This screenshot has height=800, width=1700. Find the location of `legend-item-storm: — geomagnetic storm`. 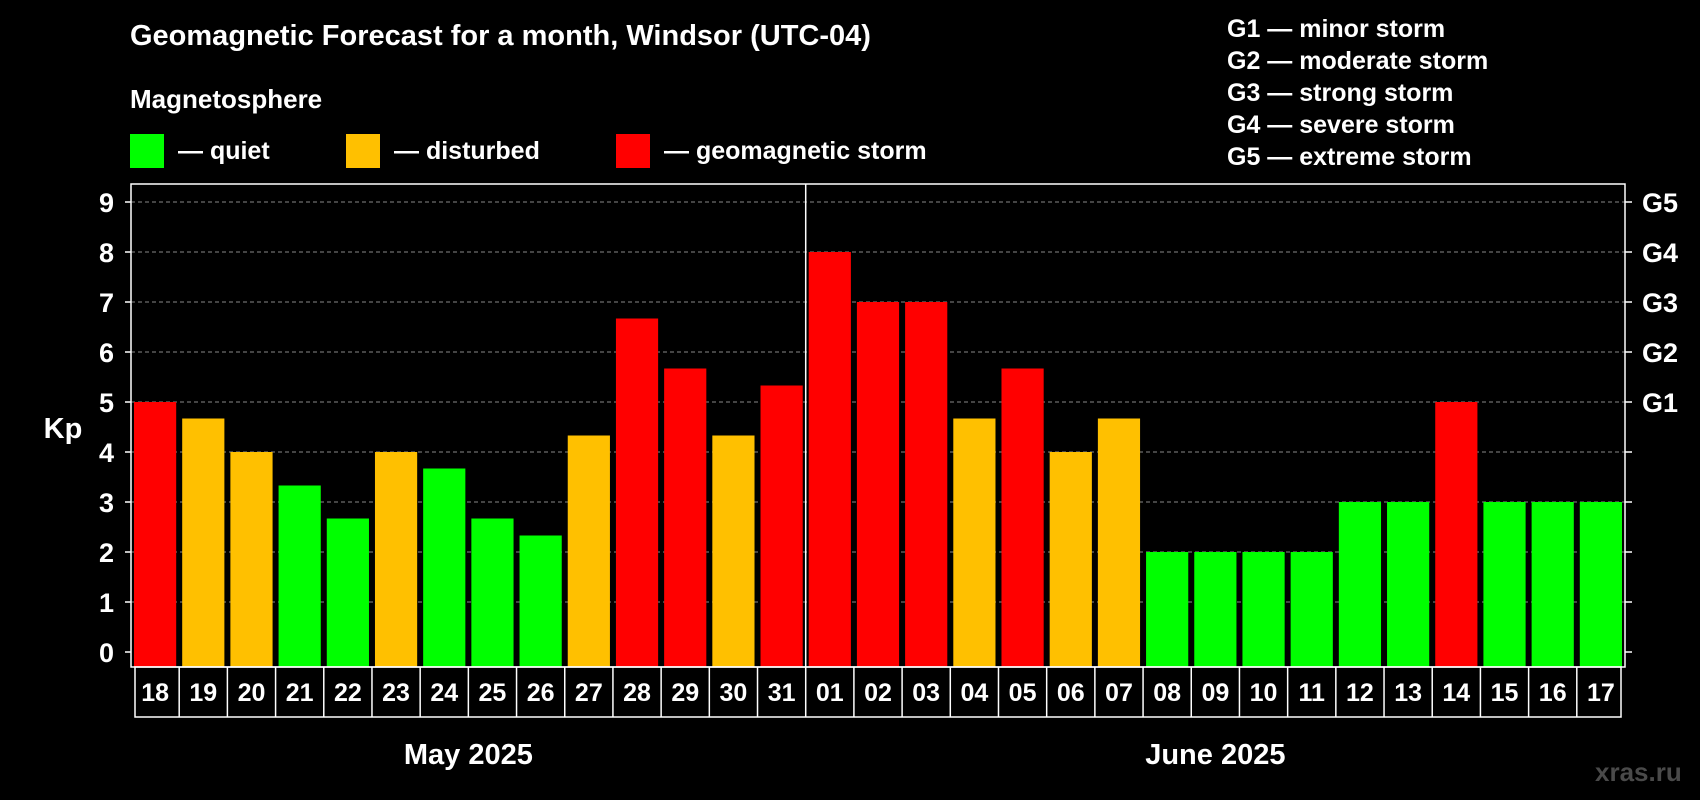

legend-item-storm: — geomagnetic storm is located at coordinates (771, 151).